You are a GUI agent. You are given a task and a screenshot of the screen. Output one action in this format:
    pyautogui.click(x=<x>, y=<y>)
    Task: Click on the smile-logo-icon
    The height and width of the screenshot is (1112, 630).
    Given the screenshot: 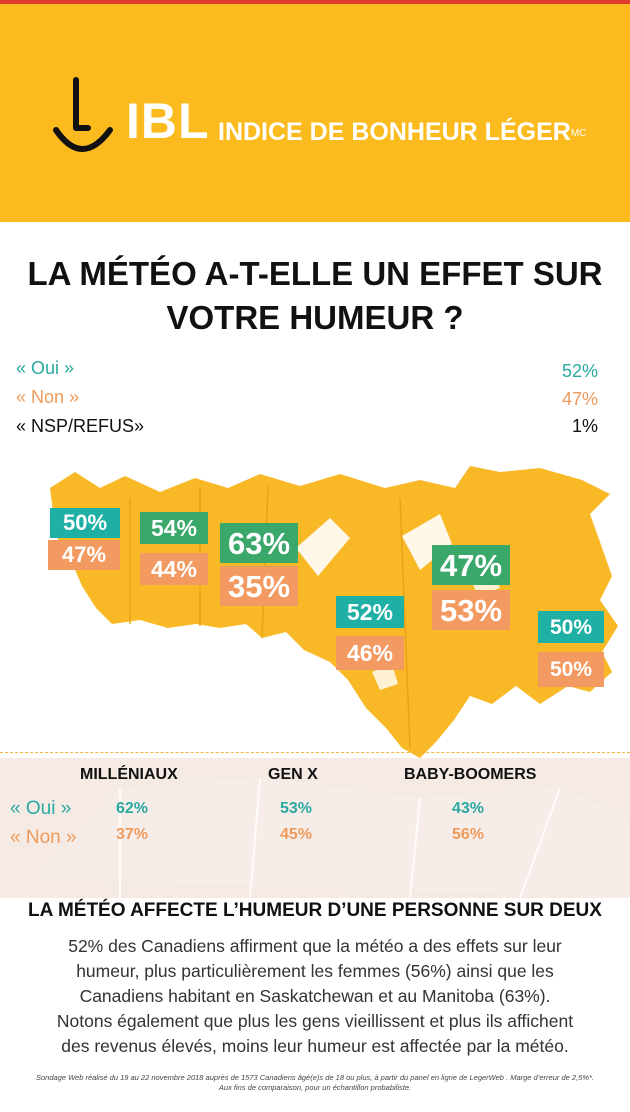 What is the action you would take?
    pyautogui.click(x=83, y=114)
    